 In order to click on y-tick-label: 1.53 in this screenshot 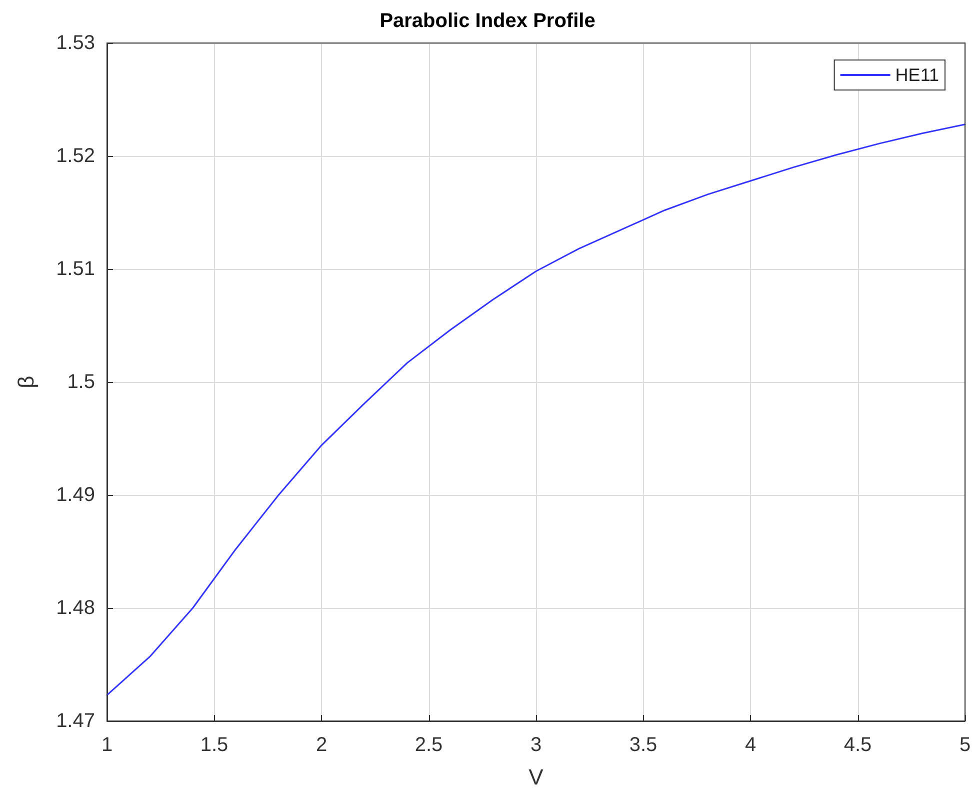, I will do `click(75, 43)`.